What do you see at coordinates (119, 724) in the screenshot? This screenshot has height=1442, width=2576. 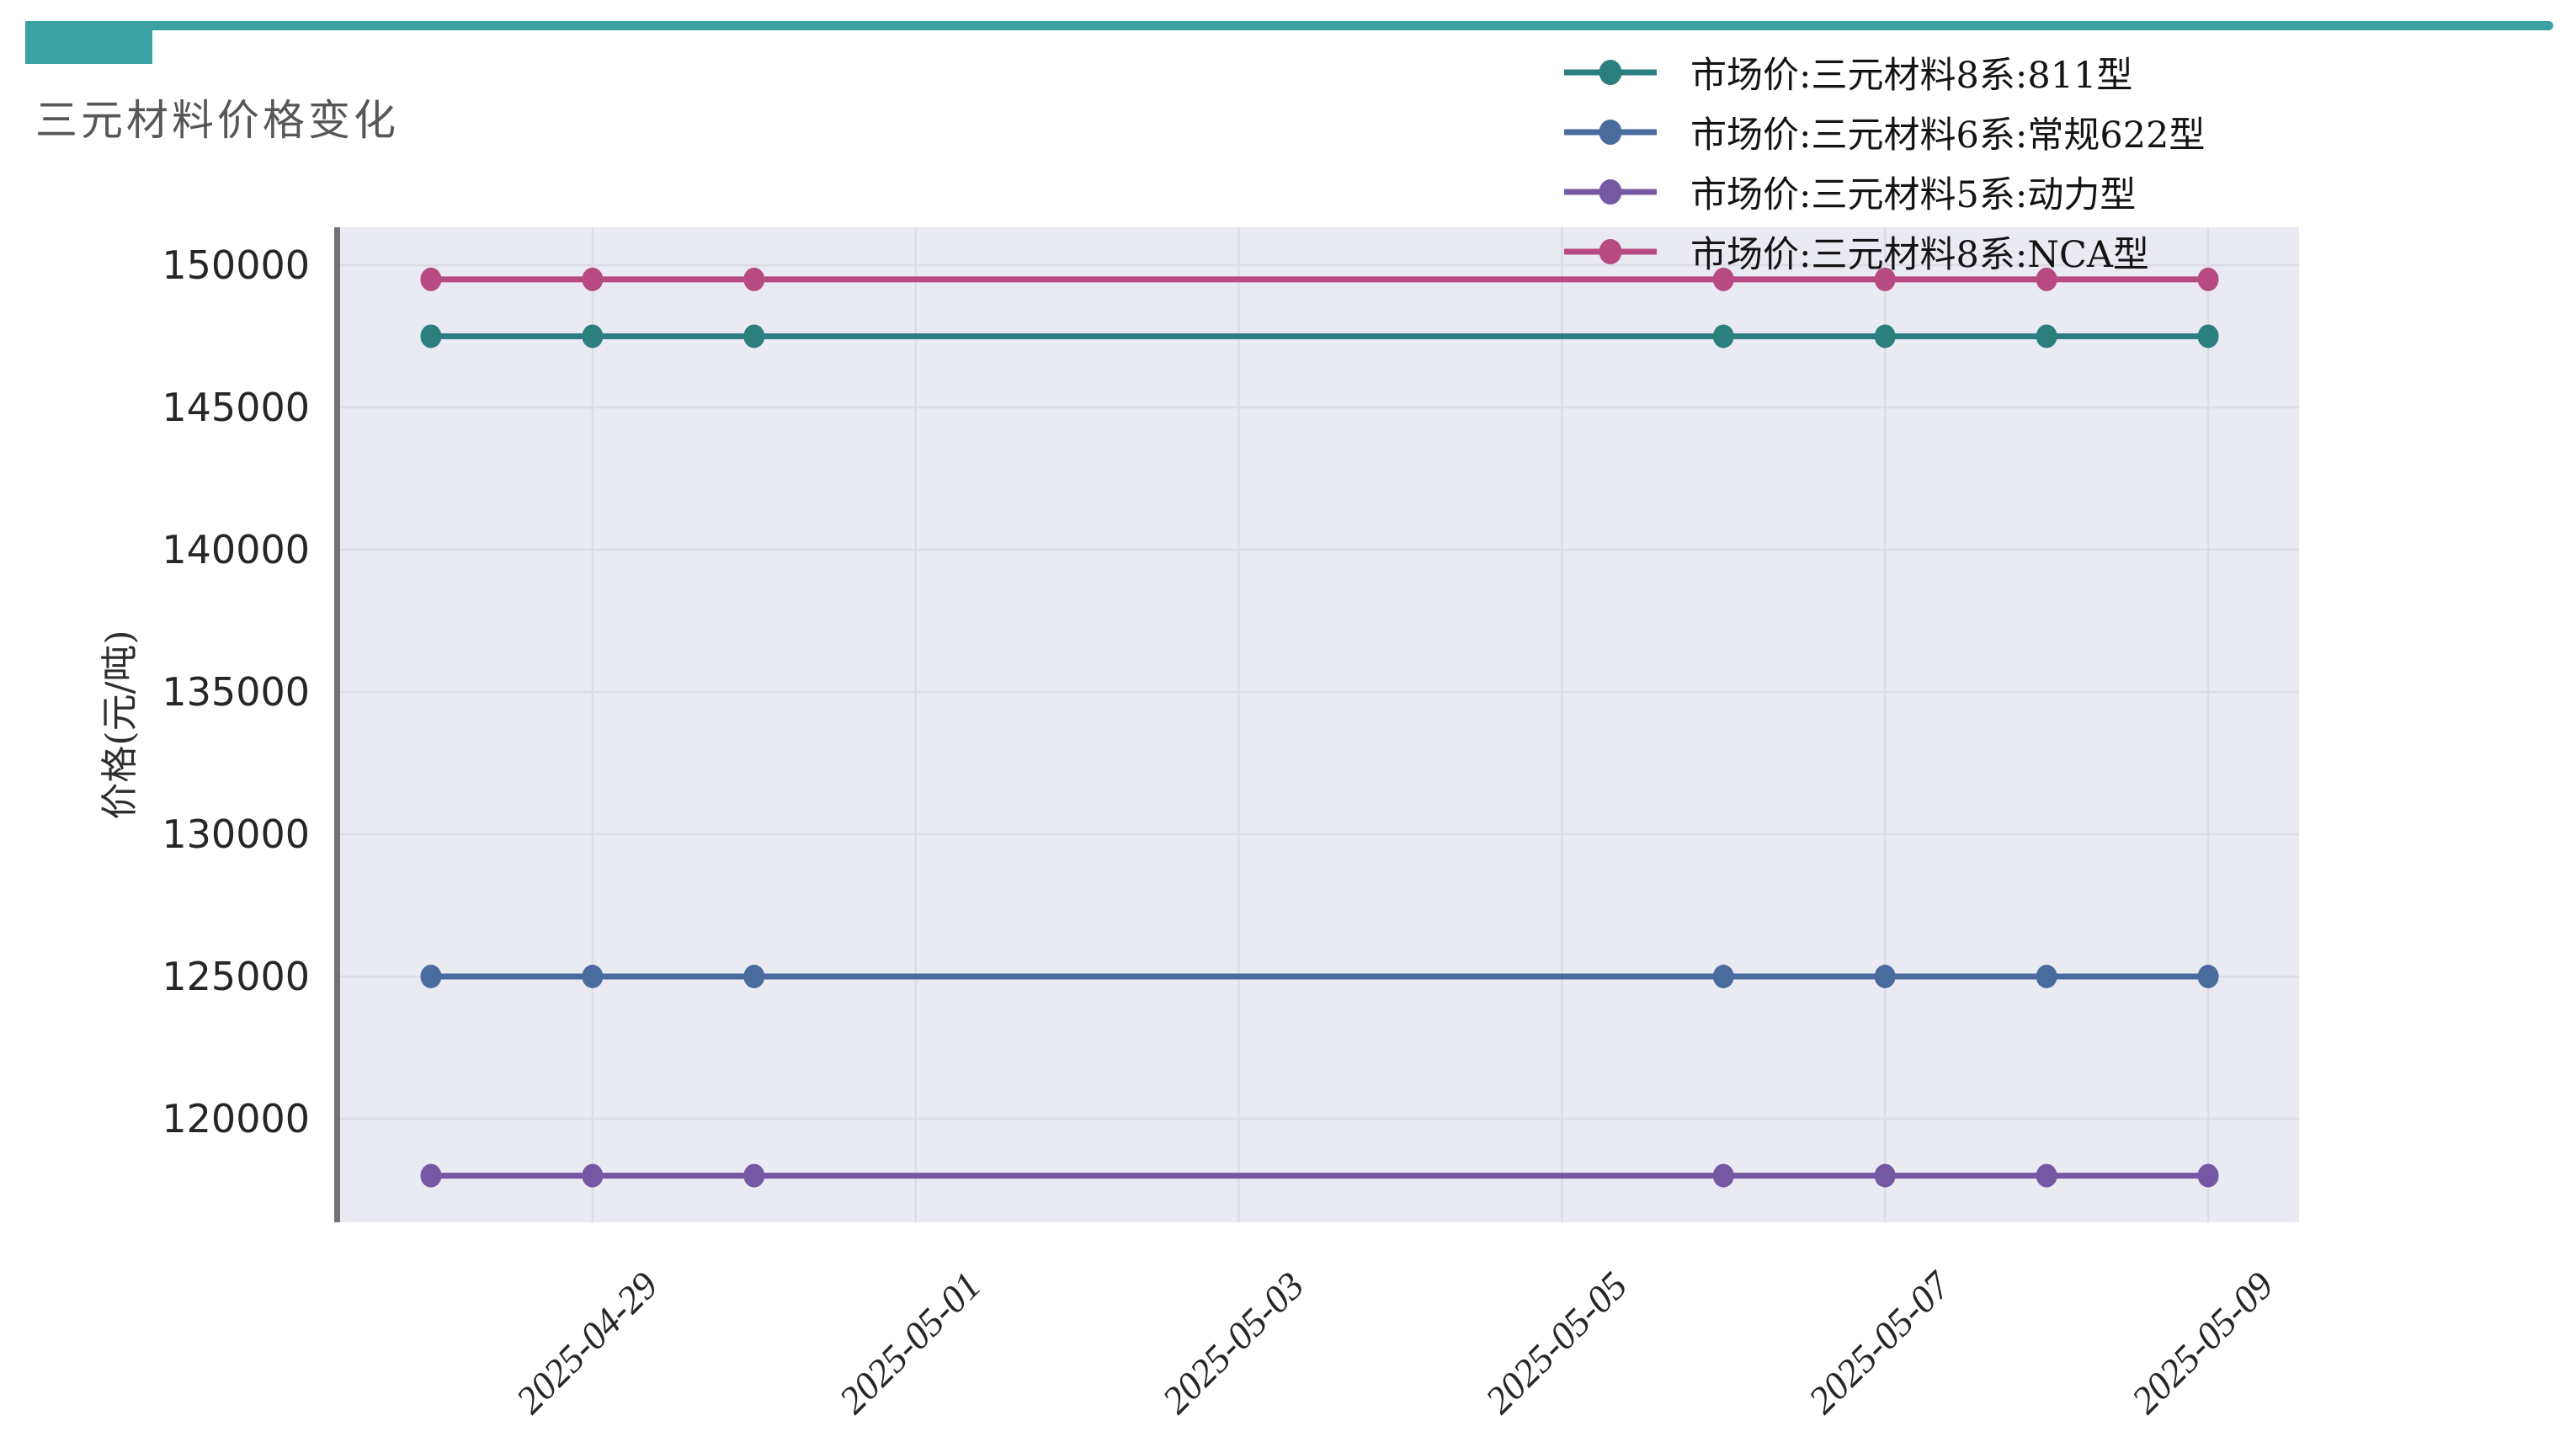 I see `y-axis-label: 价格(元/吨)` at bounding box center [119, 724].